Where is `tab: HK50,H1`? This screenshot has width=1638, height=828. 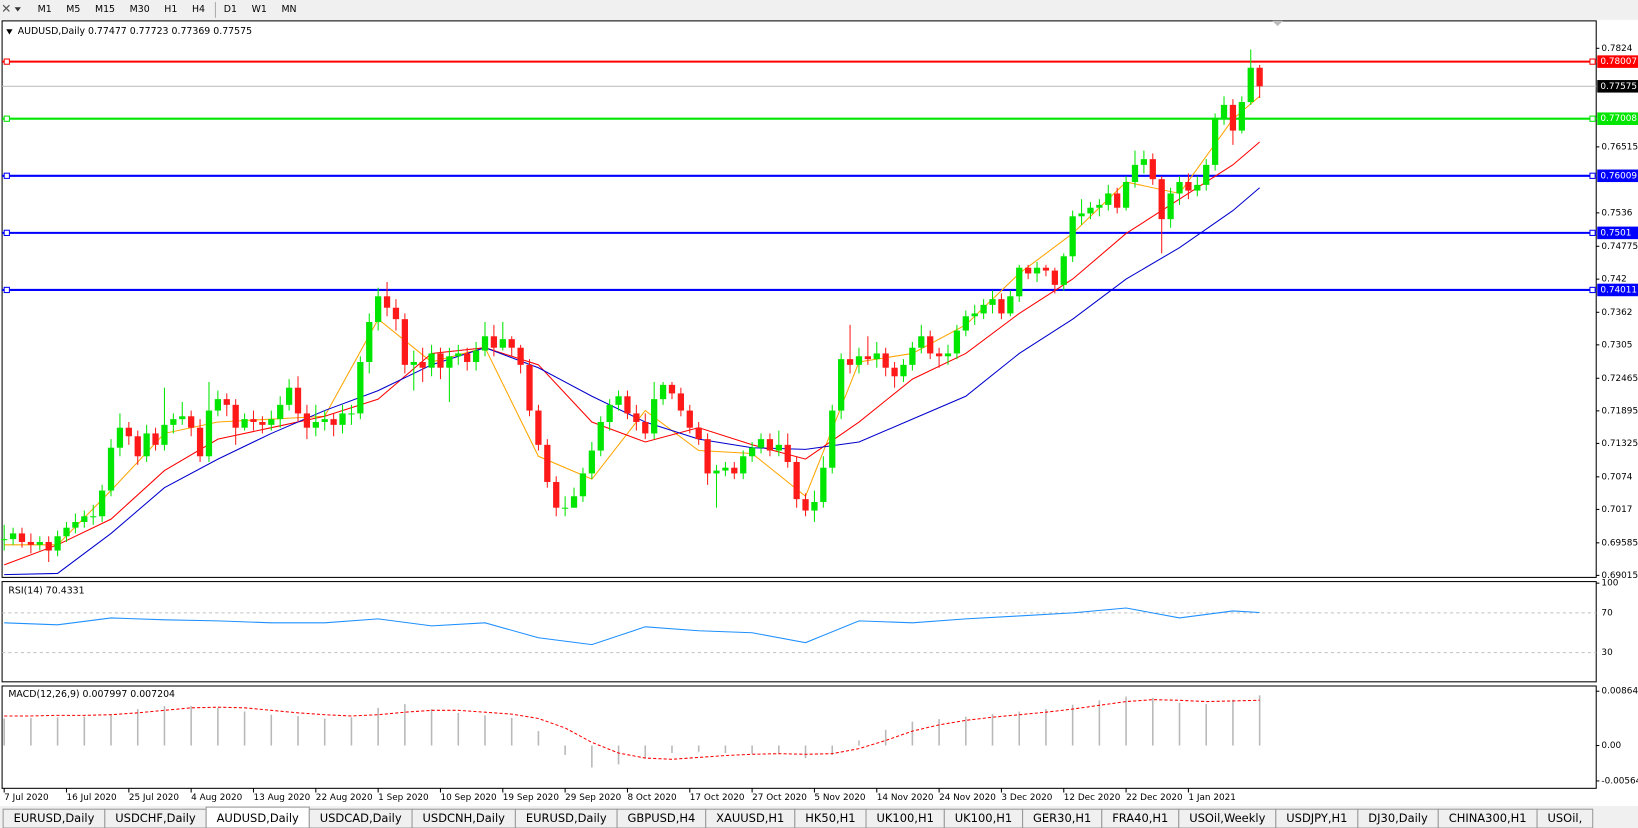
tab: HK50,H1 is located at coordinates (830, 818).